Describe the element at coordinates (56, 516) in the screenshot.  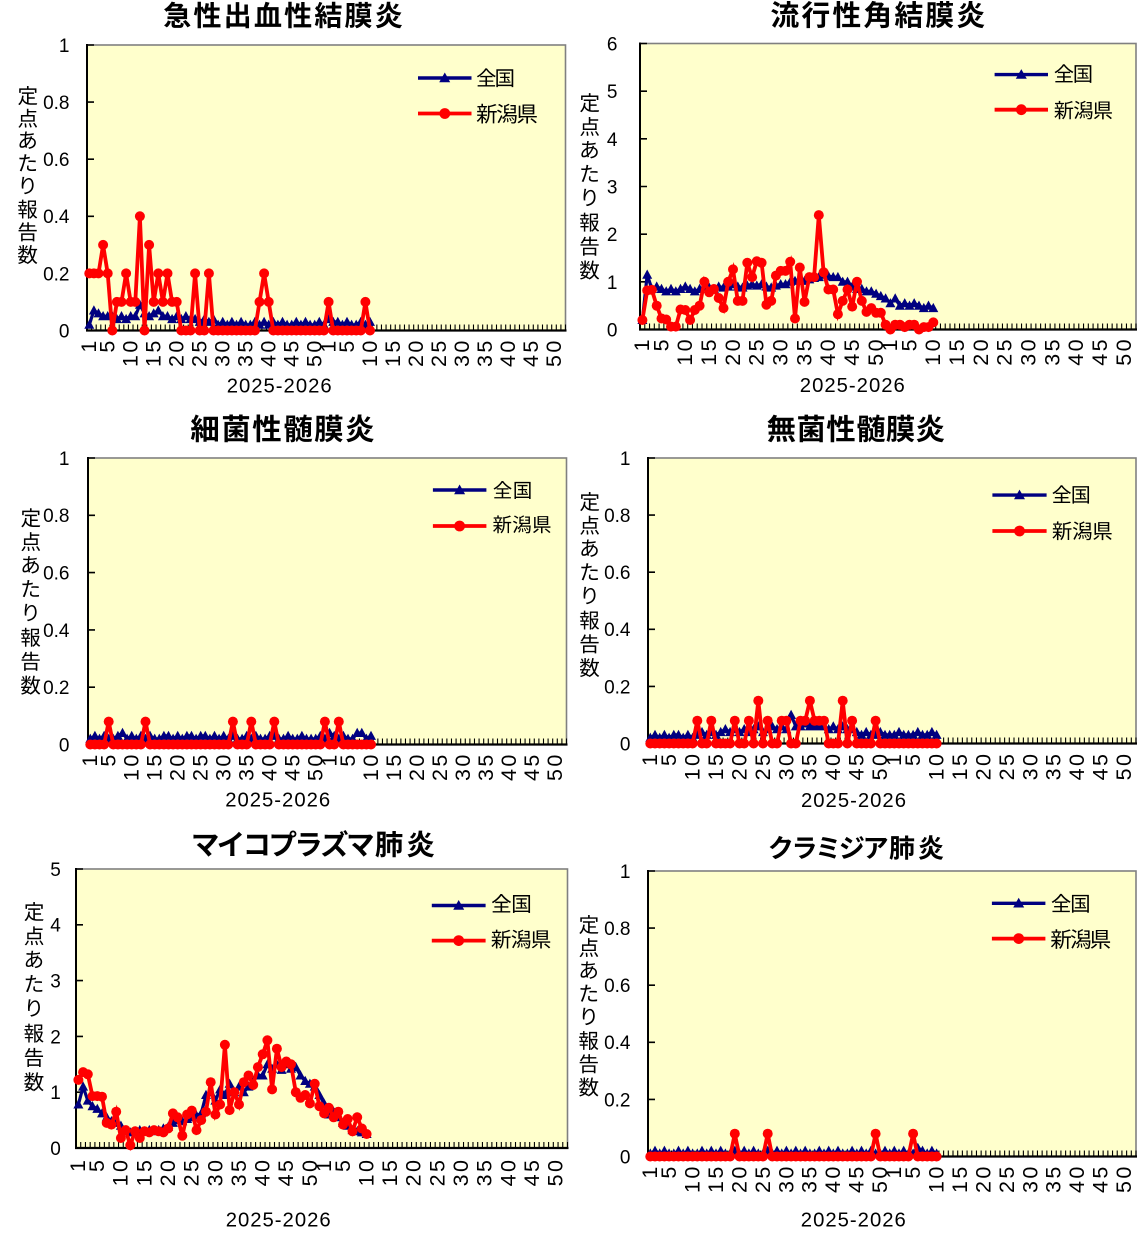
I see `svg-text: 0.8` at that location.